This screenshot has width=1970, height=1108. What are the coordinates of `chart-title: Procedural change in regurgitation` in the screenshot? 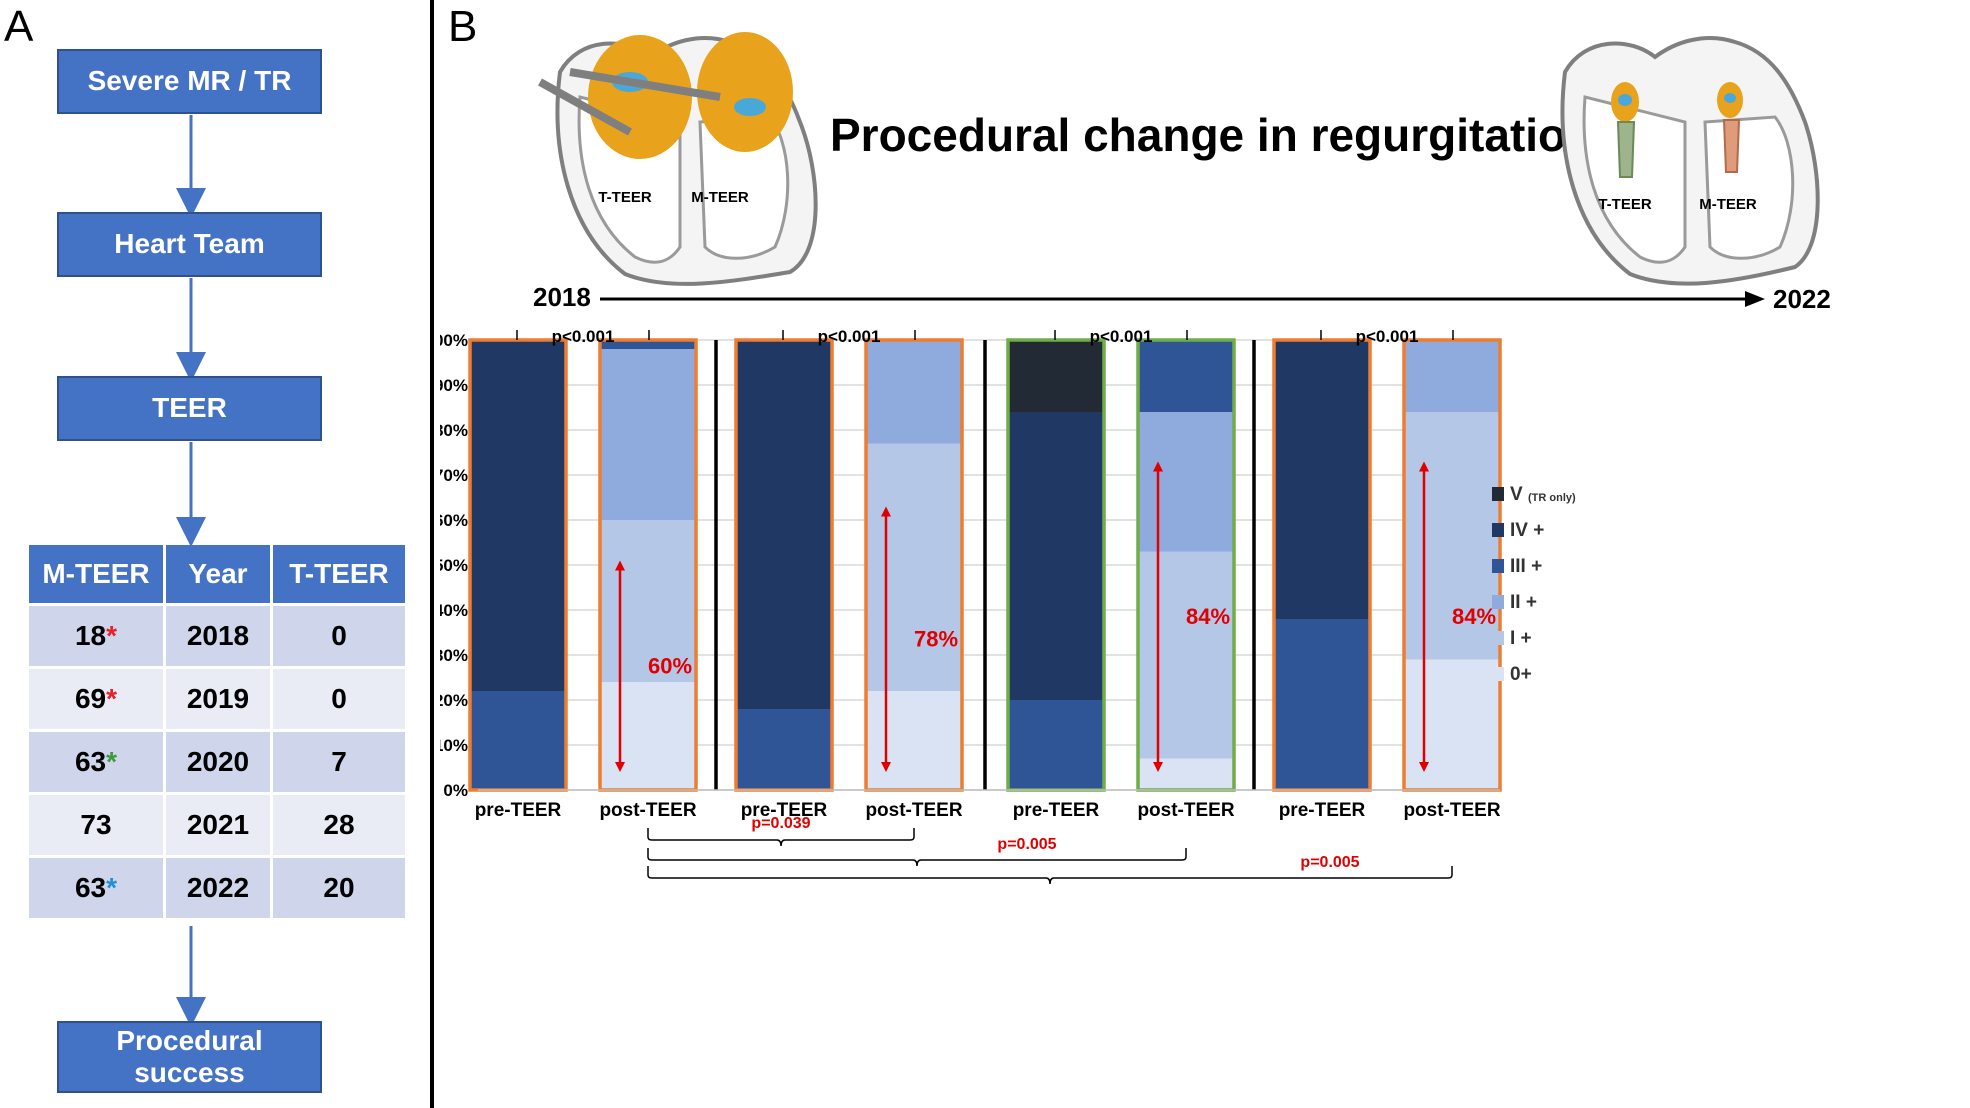 It's located at (1212, 135).